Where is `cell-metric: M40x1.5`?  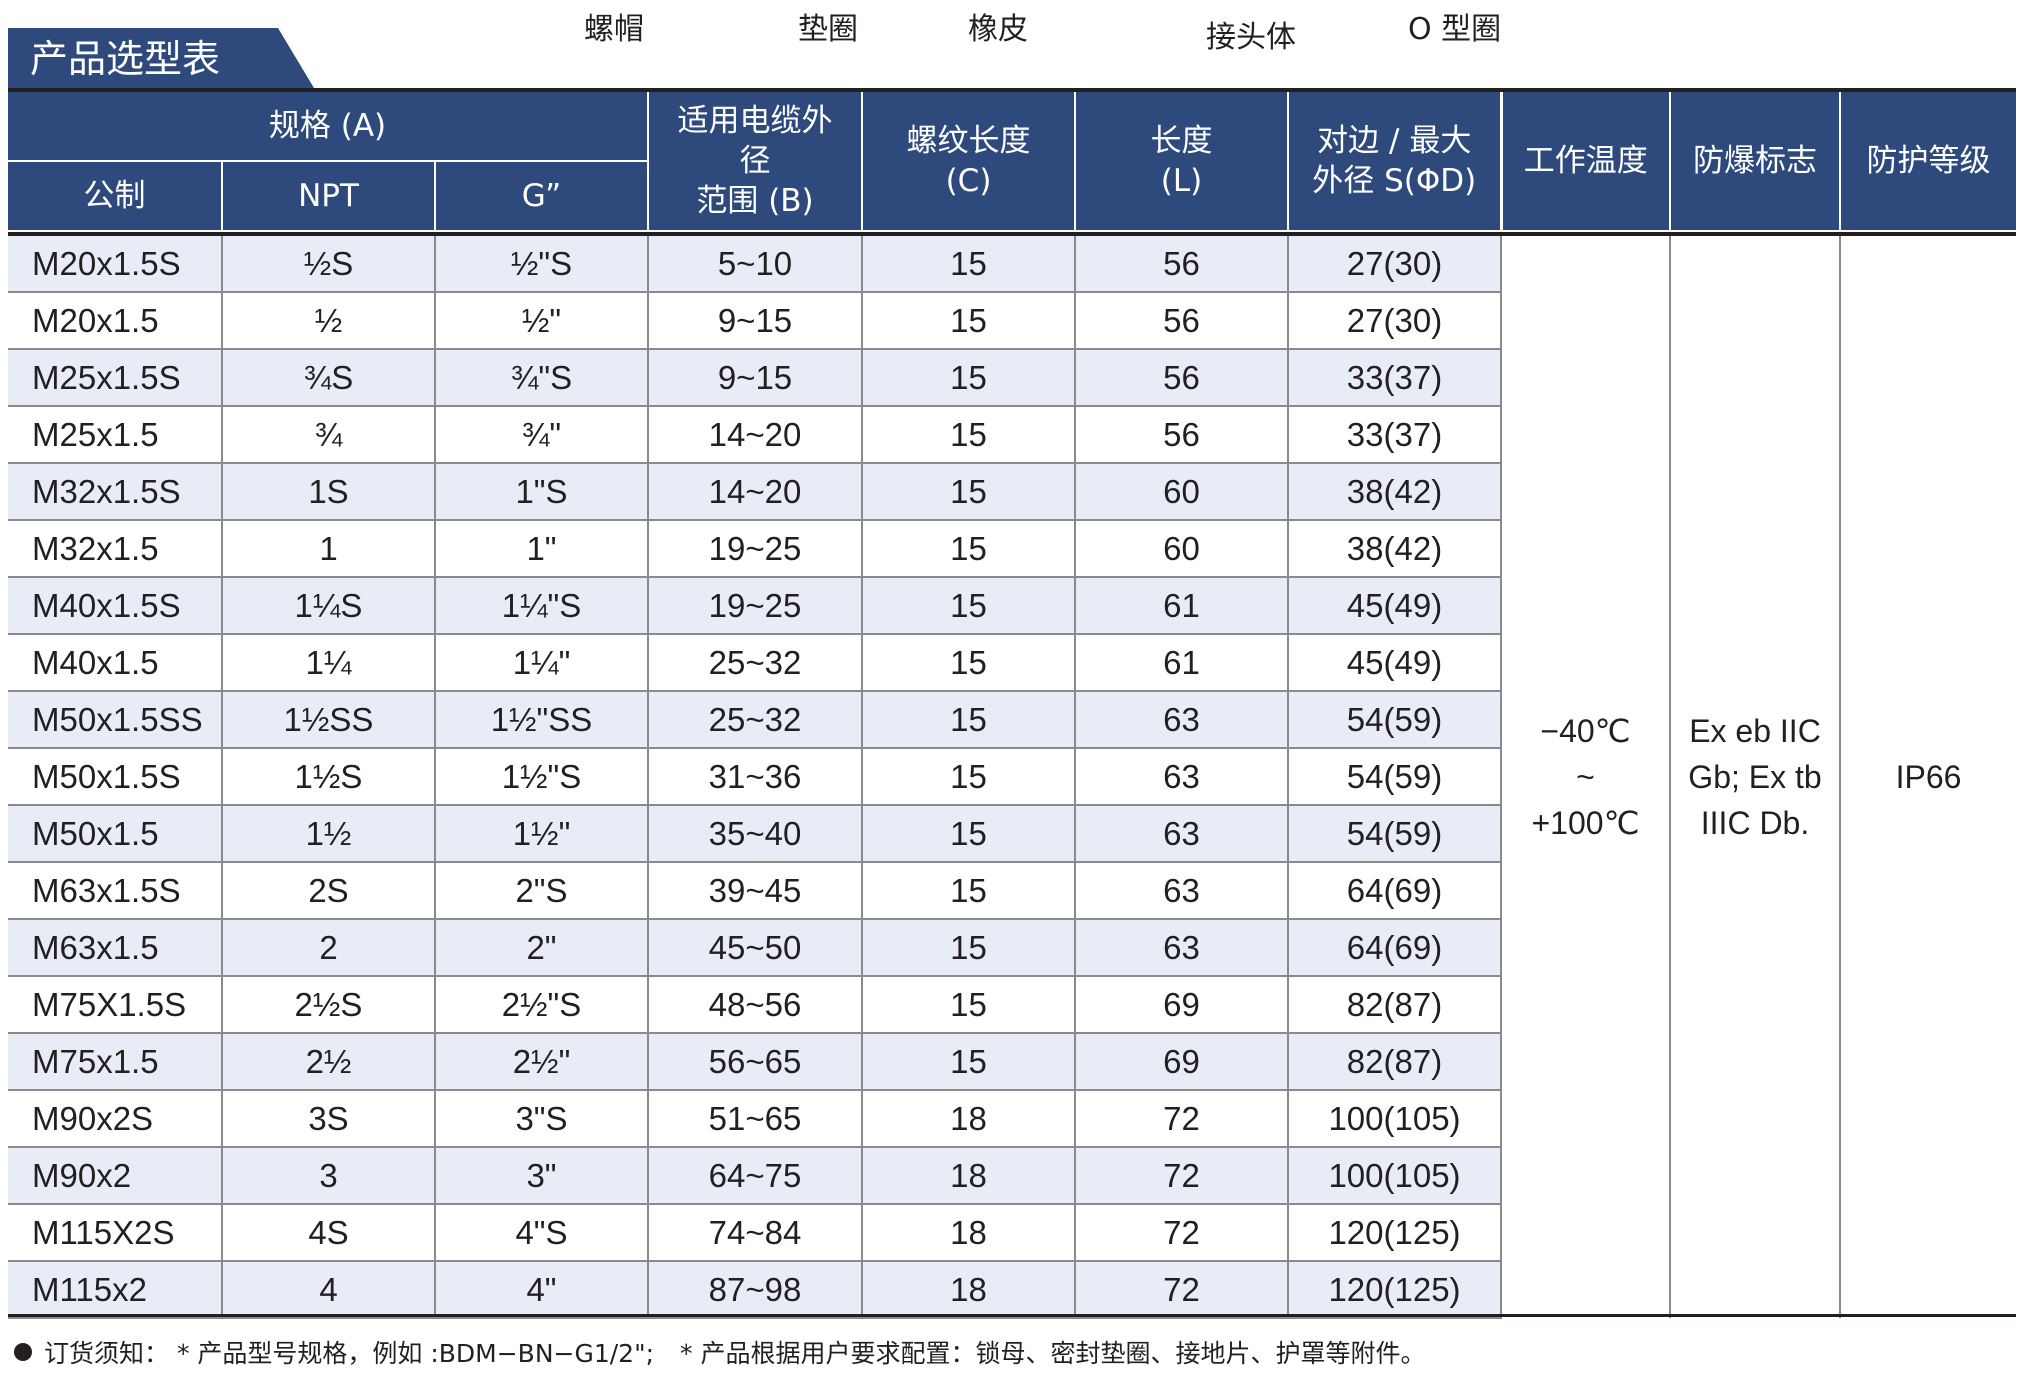
cell-metric: M40x1.5 is located at coordinates (115, 663).